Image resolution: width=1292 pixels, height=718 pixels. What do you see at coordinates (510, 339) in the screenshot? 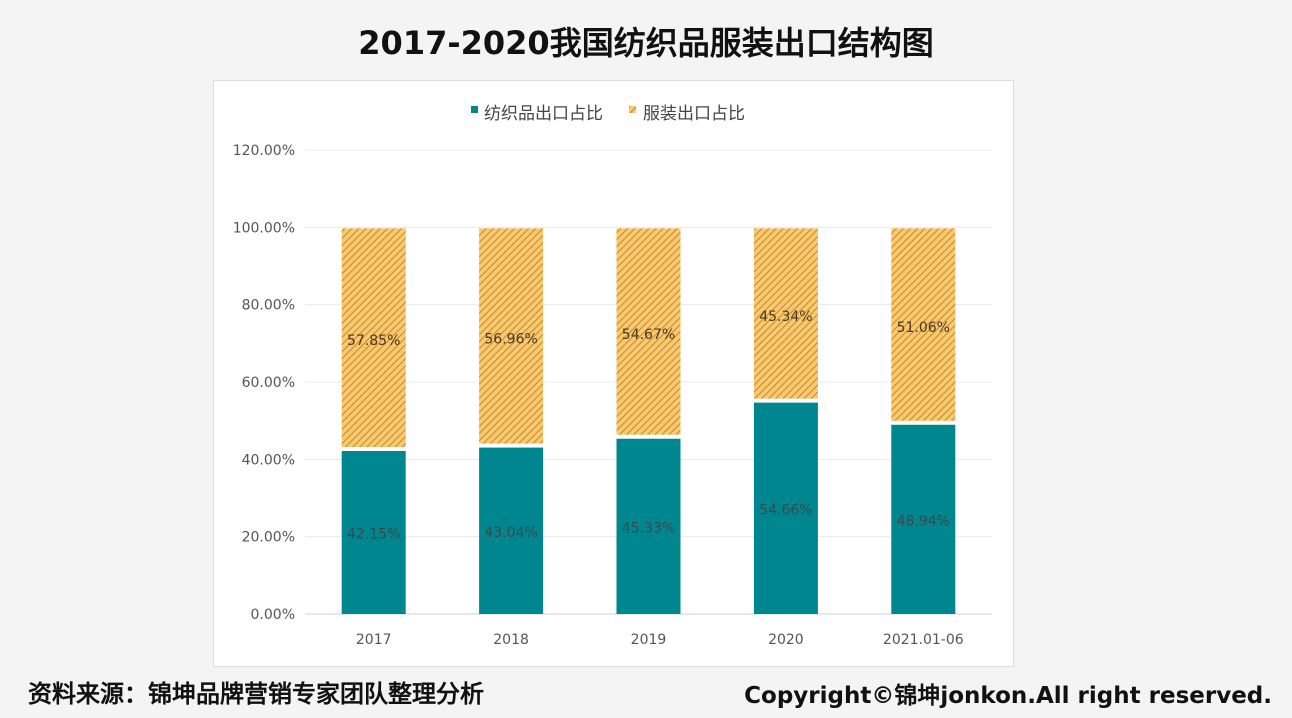
I see `data-label-apparel: 56.96%` at bounding box center [510, 339].